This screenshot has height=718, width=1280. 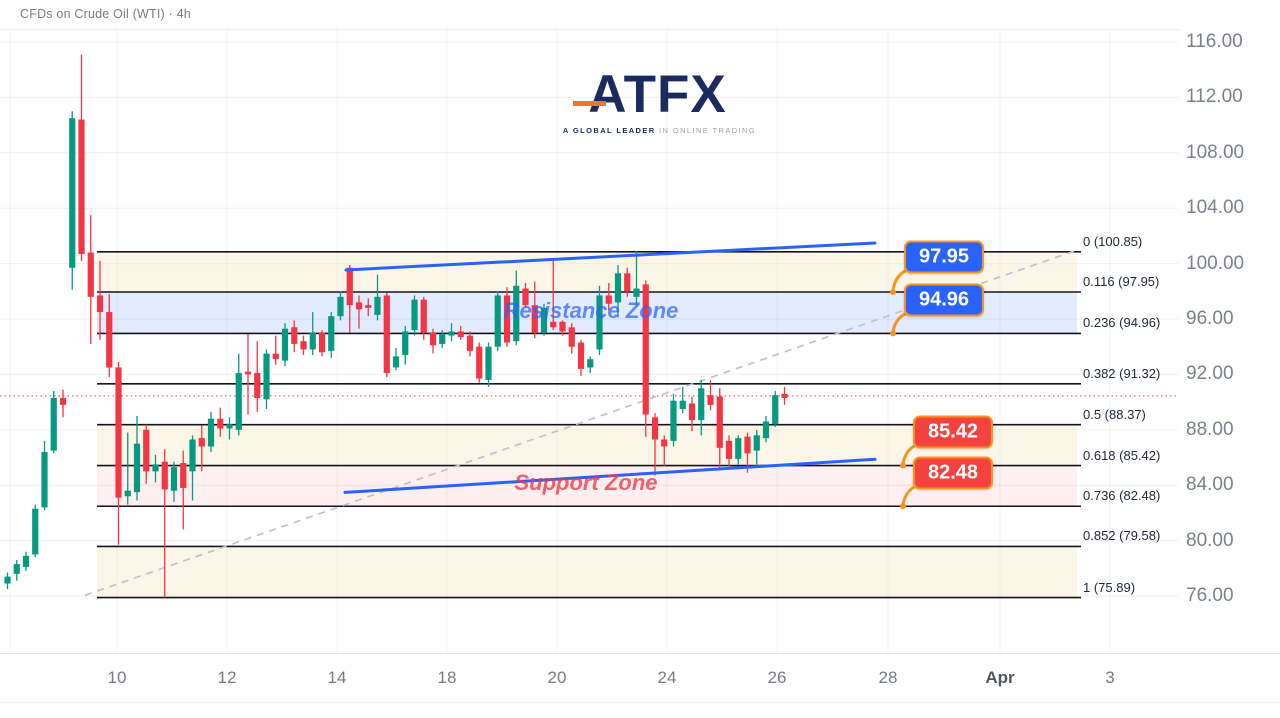 What do you see at coordinates (944, 257) in the screenshot?
I see `price-callout-97-95: 97.95` at bounding box center [944, 257].